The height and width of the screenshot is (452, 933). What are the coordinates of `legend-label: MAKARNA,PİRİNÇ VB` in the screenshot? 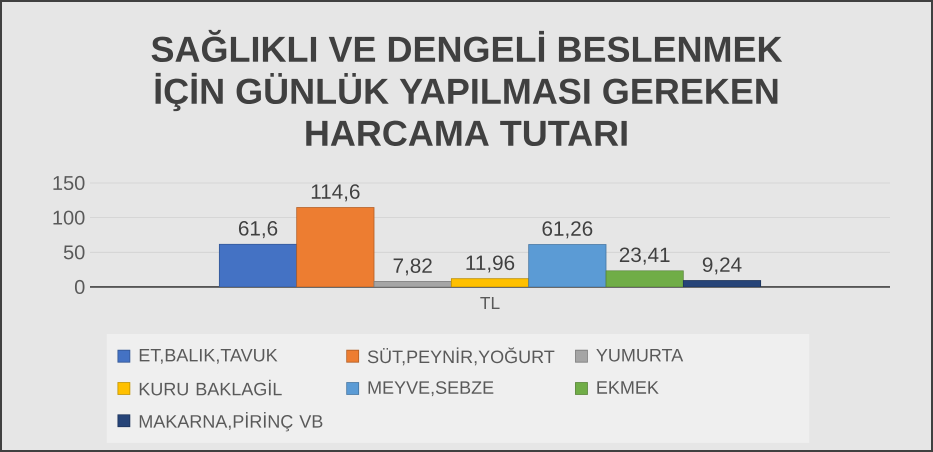 It's located at (231, 422).